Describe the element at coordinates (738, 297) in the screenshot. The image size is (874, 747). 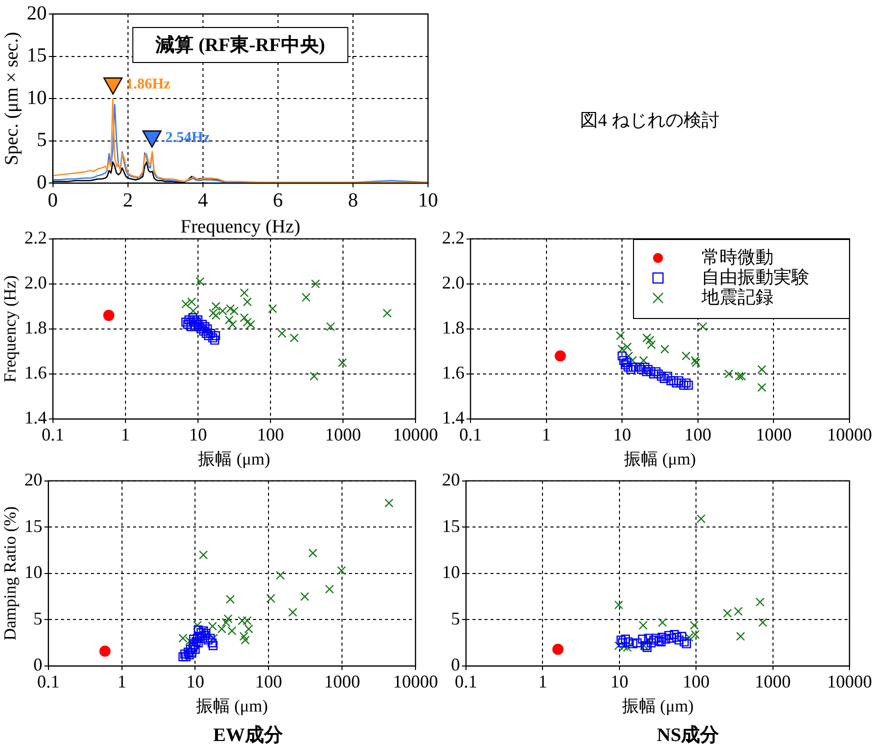
I see `legend-label: 地震記録` at that location.